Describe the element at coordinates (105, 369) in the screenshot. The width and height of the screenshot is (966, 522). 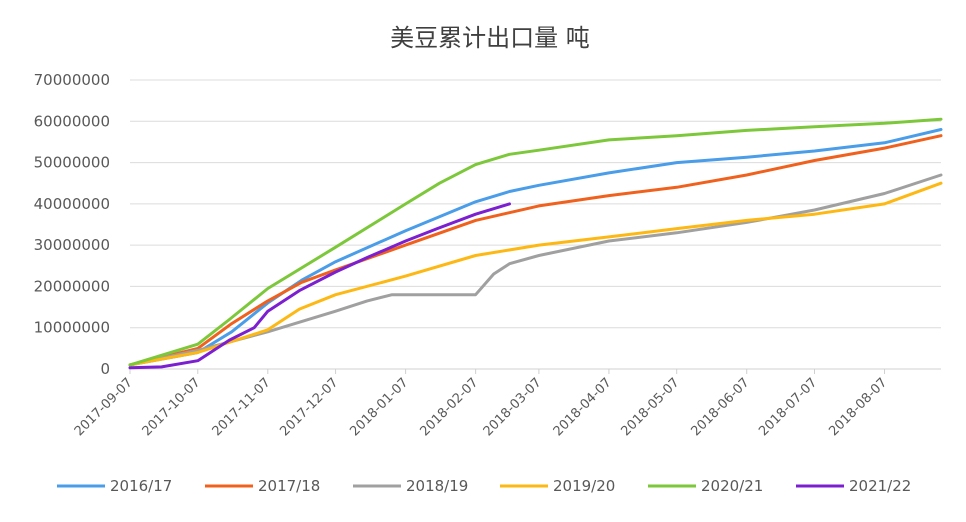
I see `y-tick-label: 0` at that location.